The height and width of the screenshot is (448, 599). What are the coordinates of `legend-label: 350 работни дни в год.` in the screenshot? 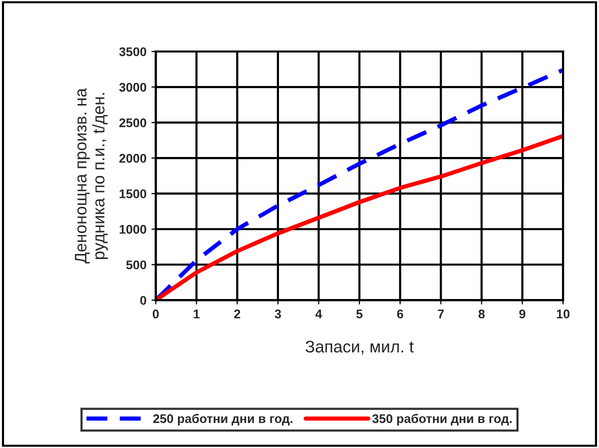 It's located at (442, 420).